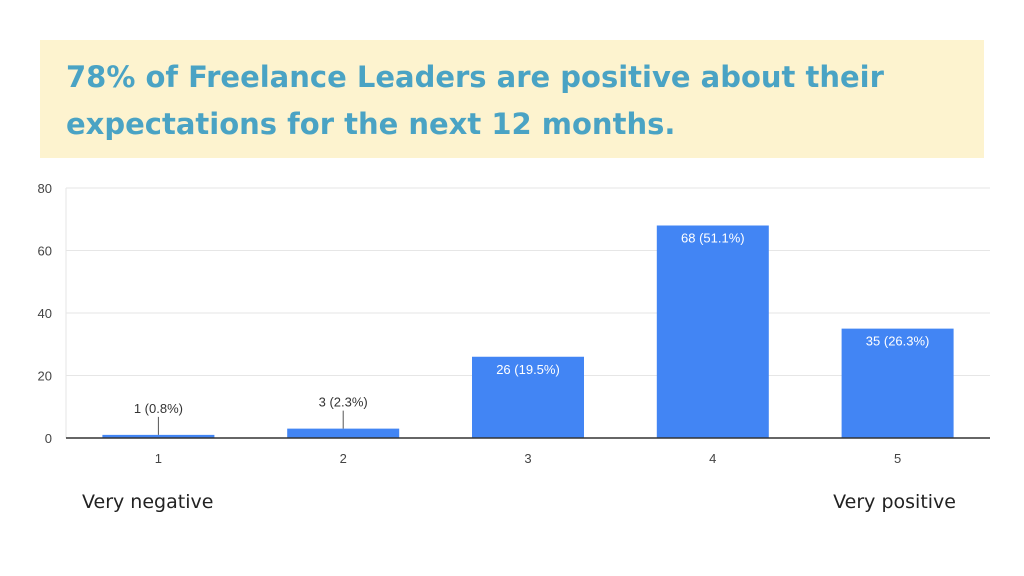  Describe the element at coordinates (45, 313) in the screenshot. I see `y-tick-label: 40` at that location.